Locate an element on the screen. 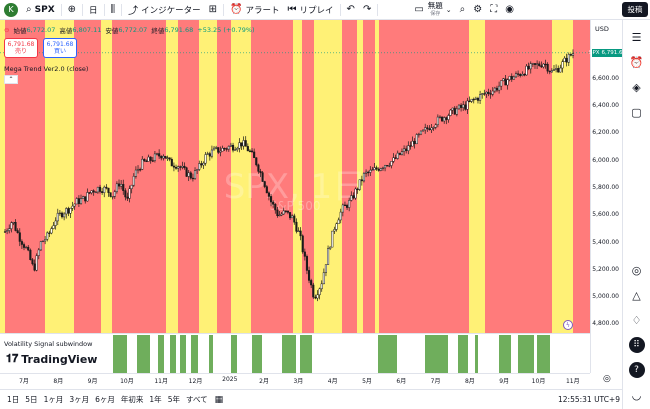 The width and height of the screenshot is (650, 409). search-button: ⌕ is located at coordinates (463, 10).